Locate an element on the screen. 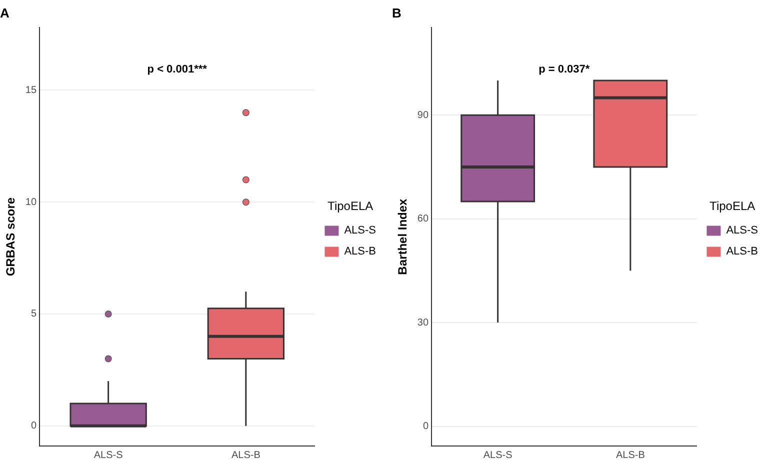 Image resolution: width=774 pixels, height=464 pixels. y-tick-label: 15 is located at coordinates (31, 90).